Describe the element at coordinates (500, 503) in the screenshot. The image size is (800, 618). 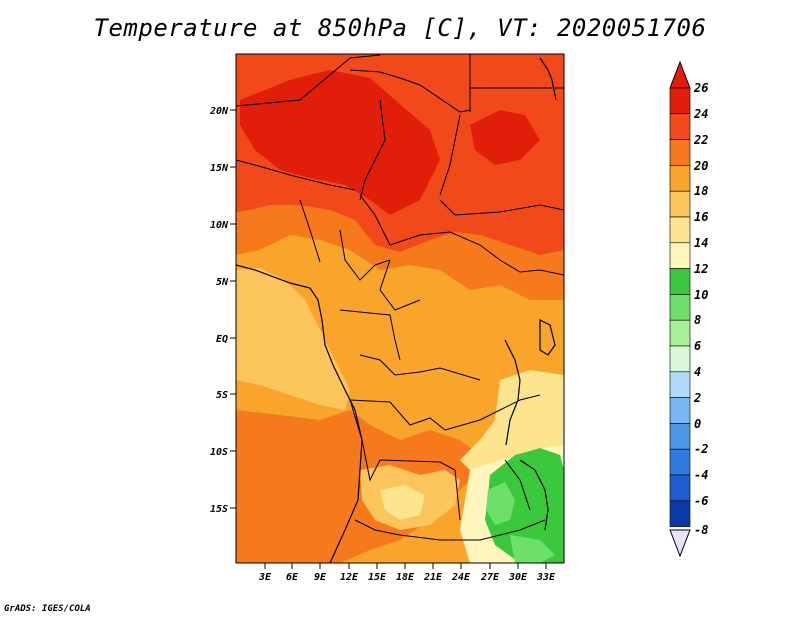
I see `field-region-10-southeast` at that location.